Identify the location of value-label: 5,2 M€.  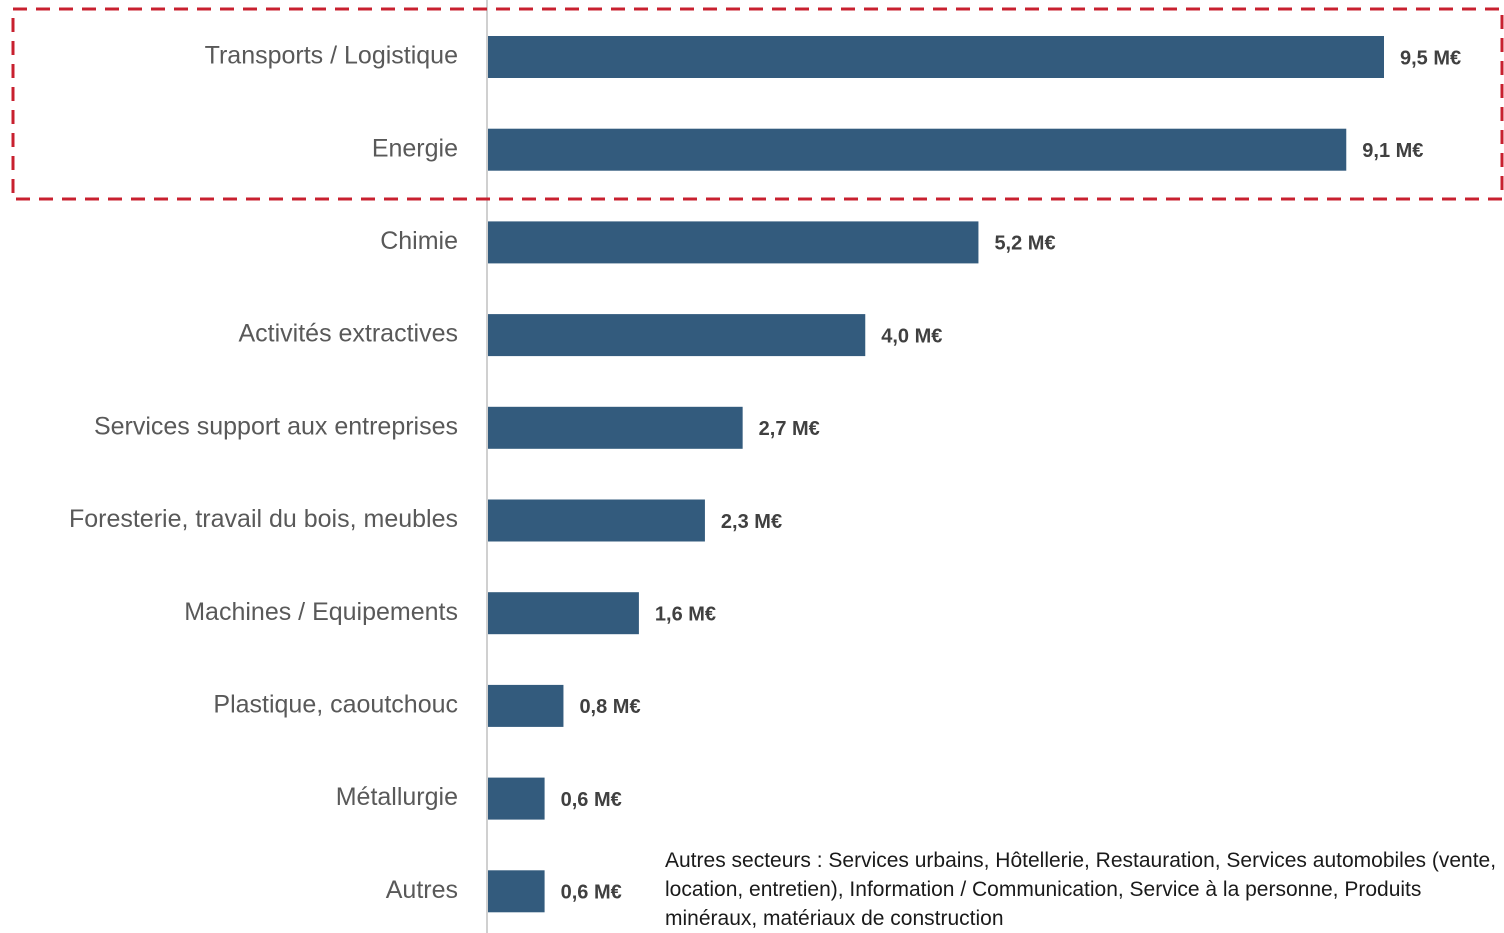
(1024, 244).